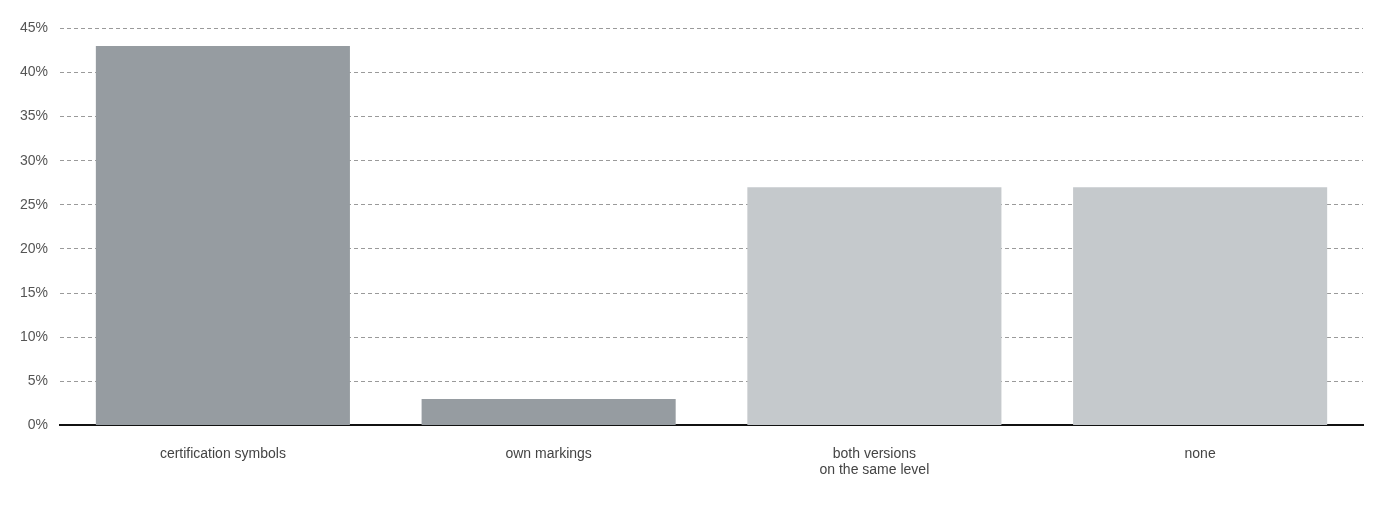 Image resolution: width=1375 pixels, height=507 pixels. Describe the element at coordinates (1200, 452) in the screenshot. I see `x-tick-label: none` at that location.